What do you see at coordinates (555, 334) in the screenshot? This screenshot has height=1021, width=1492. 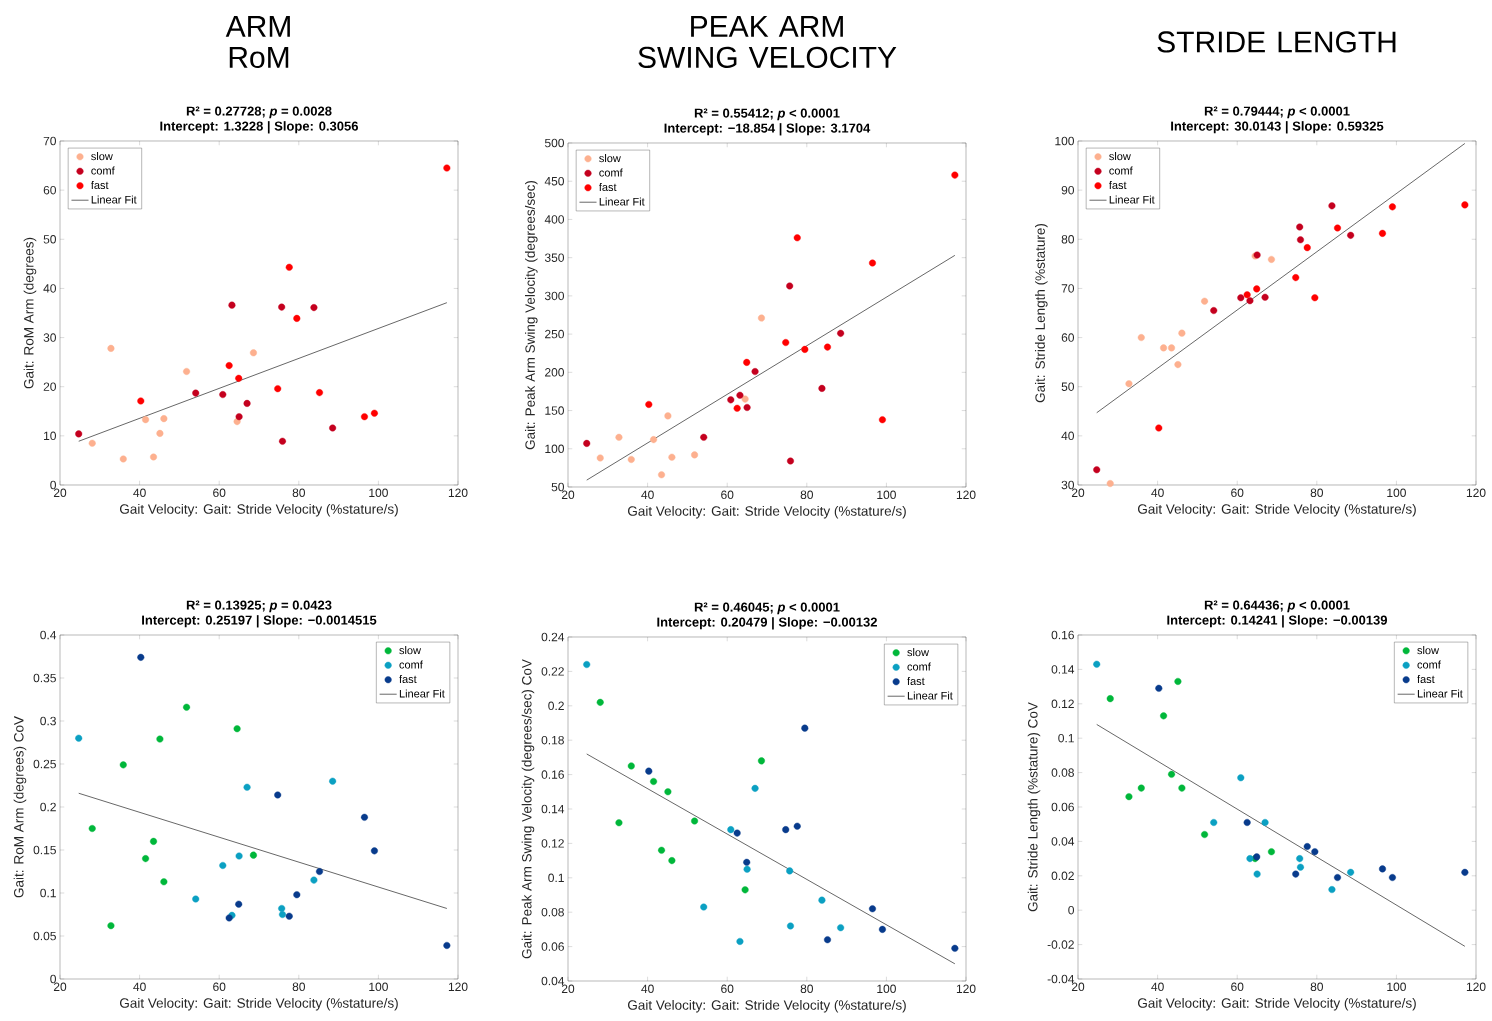 I see `y-tick-label: 250` at bounding box center [555, 334].